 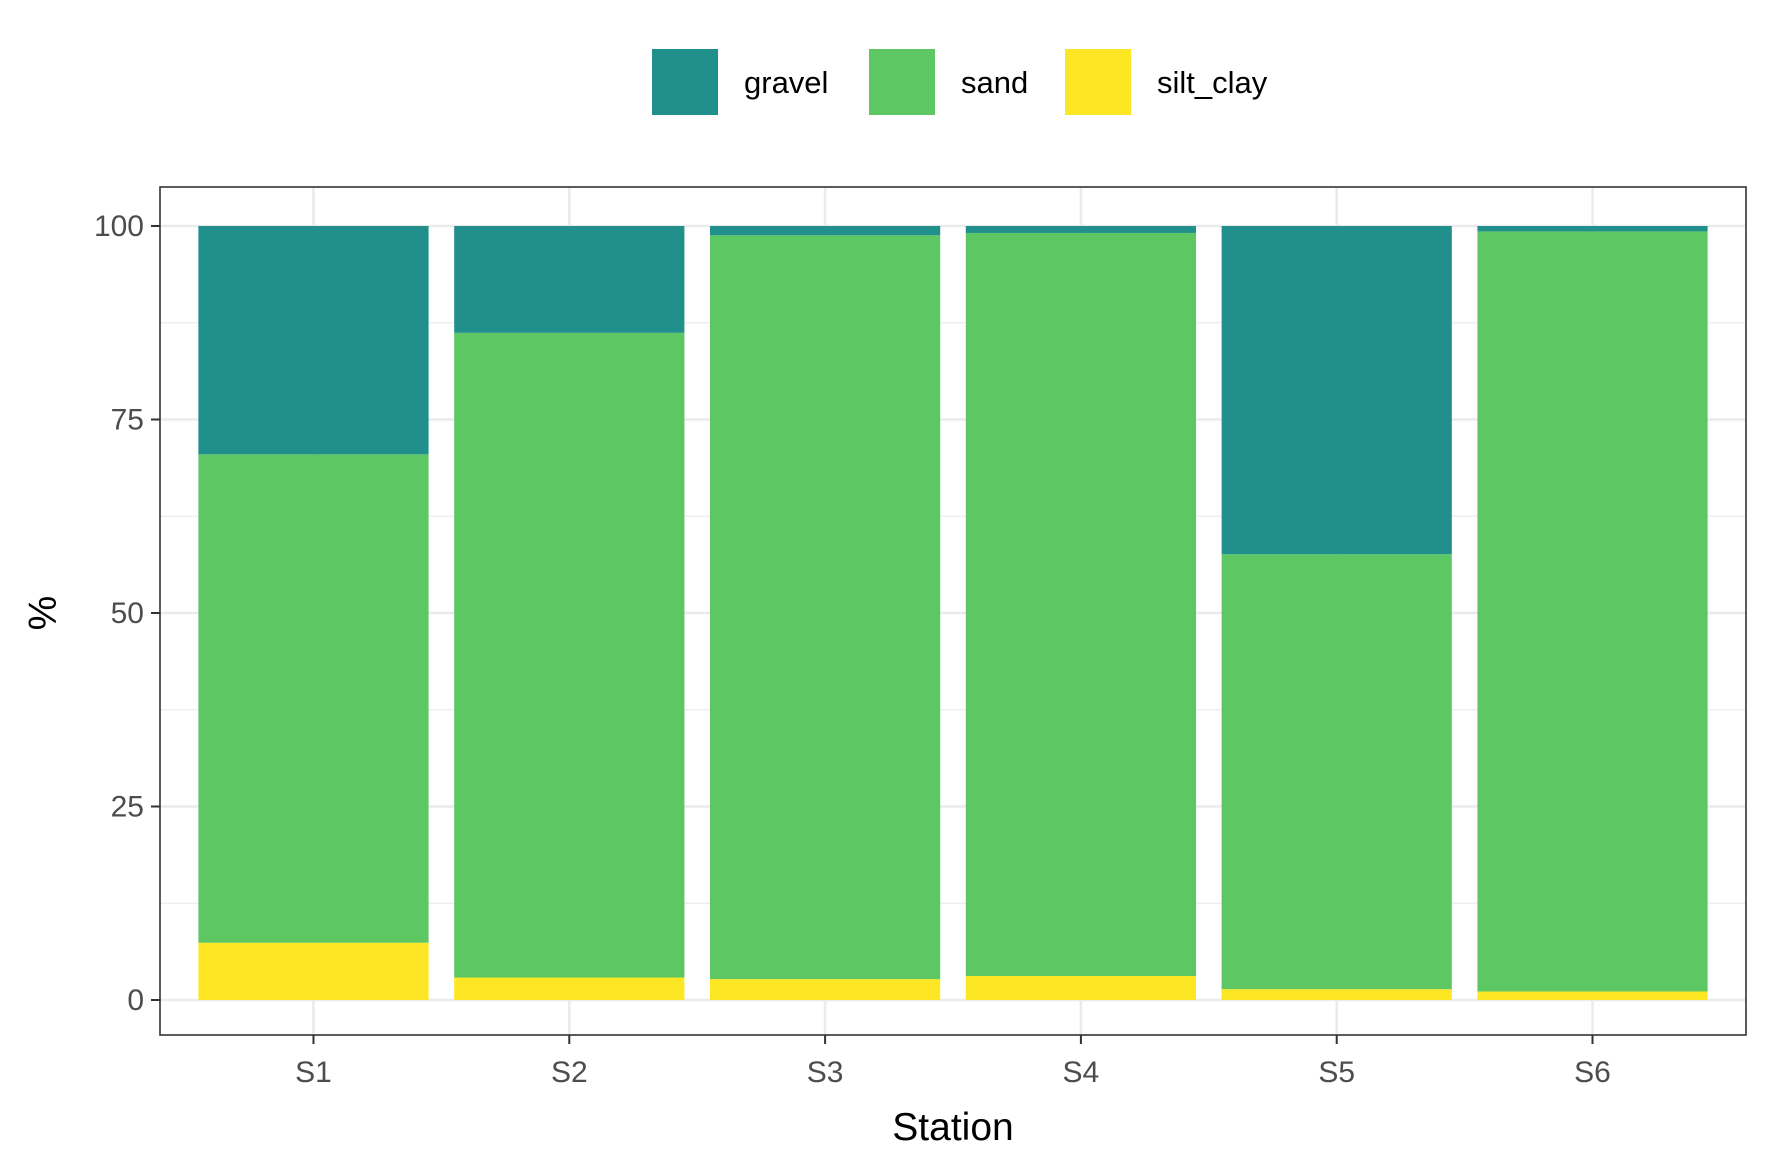 What do you see at coordinates (825, 607) in the screenshot?
I see `bar-sand-s3` at bounding box center [825, 607].